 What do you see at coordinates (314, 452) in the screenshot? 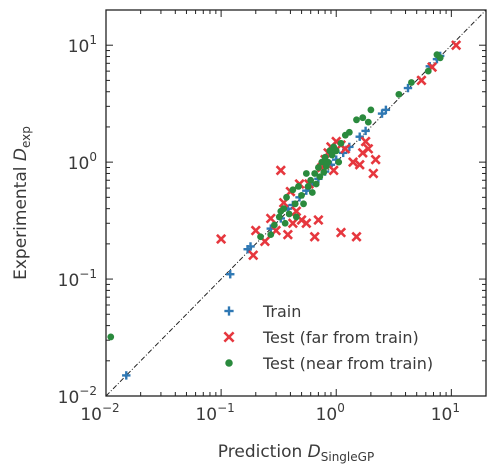
I see `x-axis-label-symbol: D` at bounding box center [314, 452].